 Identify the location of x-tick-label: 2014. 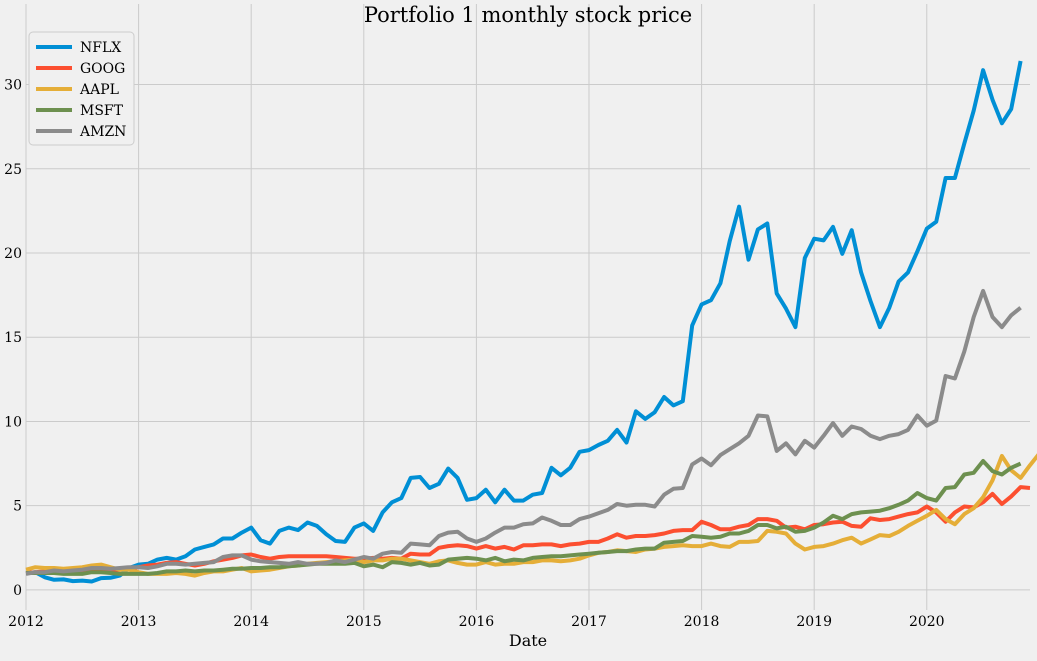
(251, 622).